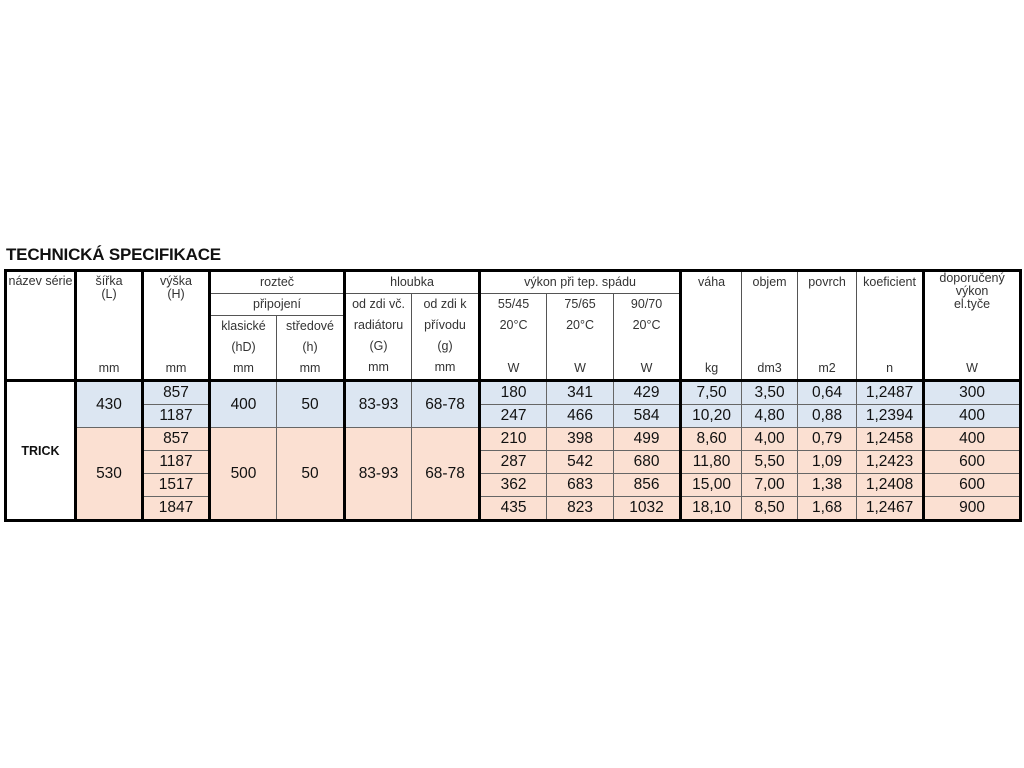  Describe the element at coordinates (712, 282) in the screenshot. I see `header-label: váha` at that location.